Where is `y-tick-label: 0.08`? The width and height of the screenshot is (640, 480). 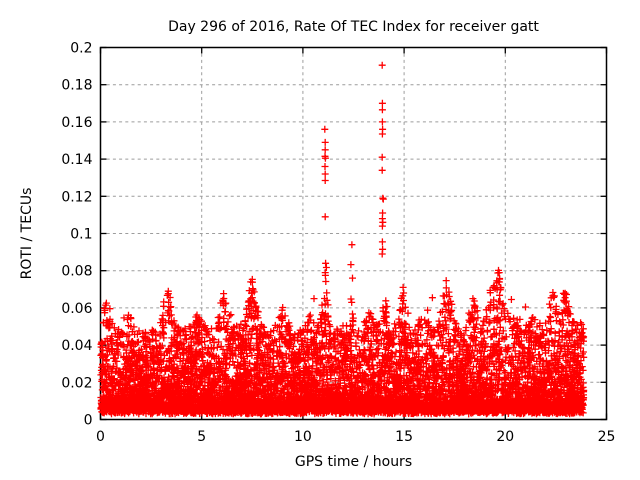
y-tick-label: 0.08 is located at coordinates (76, 272).